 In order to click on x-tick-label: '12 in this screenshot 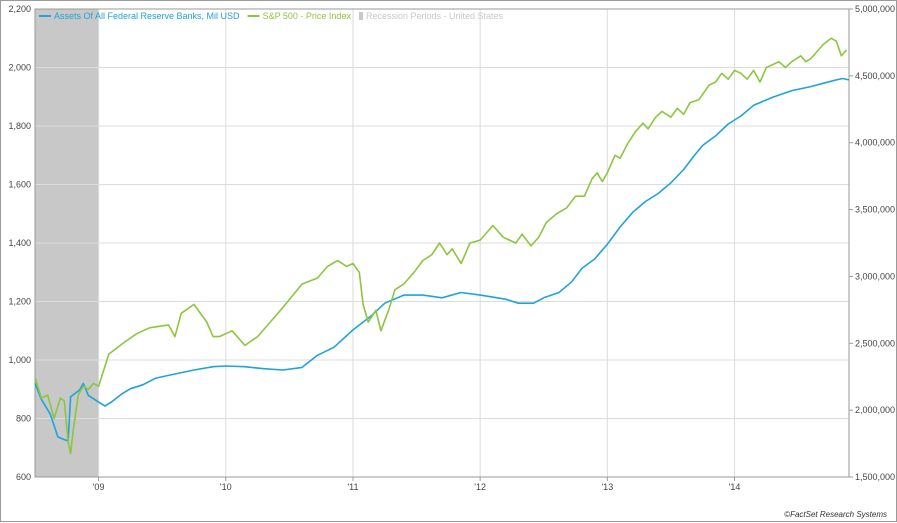, I will do `click(480, 487)`.